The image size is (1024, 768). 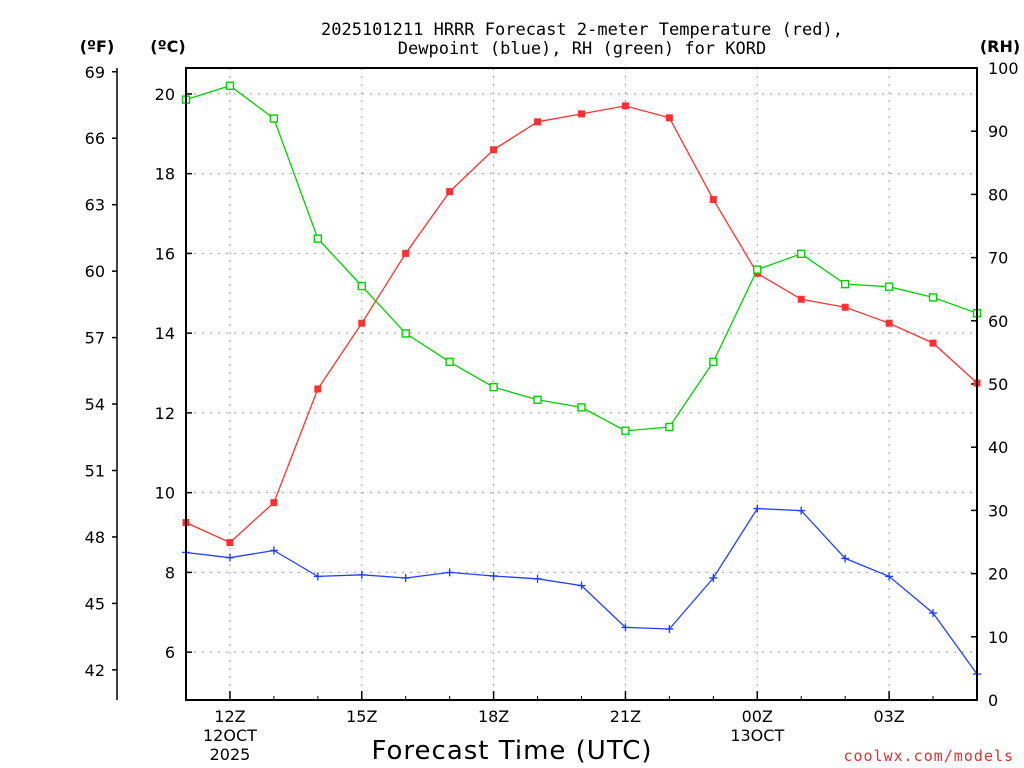 What do you see at coordinates (95, 72) in the screenshot?
I see `fahrenheit-tick-label: 69` at bounding box center [95, 72].